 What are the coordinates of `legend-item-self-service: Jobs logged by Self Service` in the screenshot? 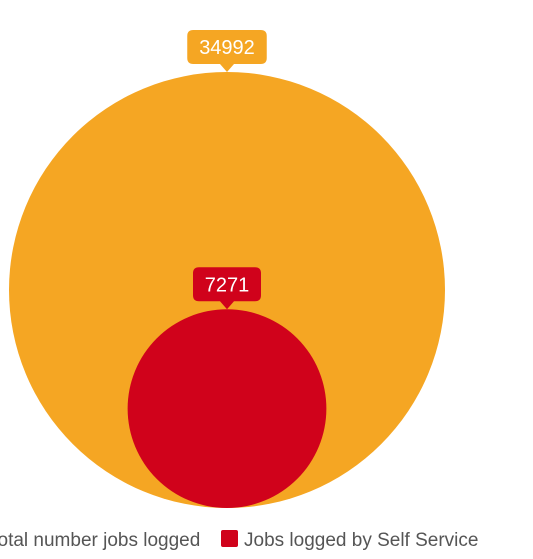 It's located at (349, 540).